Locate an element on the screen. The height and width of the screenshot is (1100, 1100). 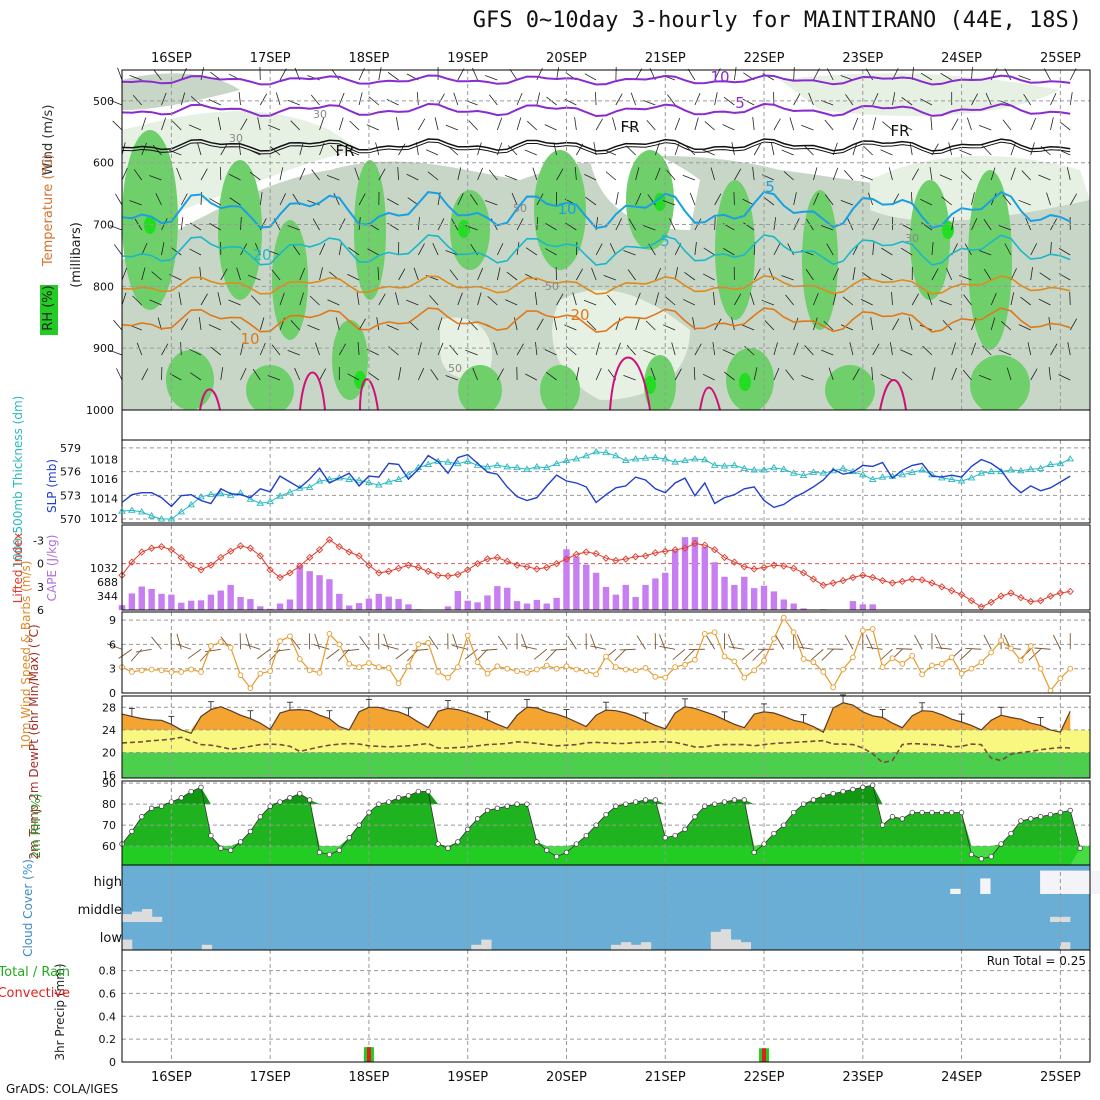
date-label-top: 19SEP is located at coordinates (467, 58).